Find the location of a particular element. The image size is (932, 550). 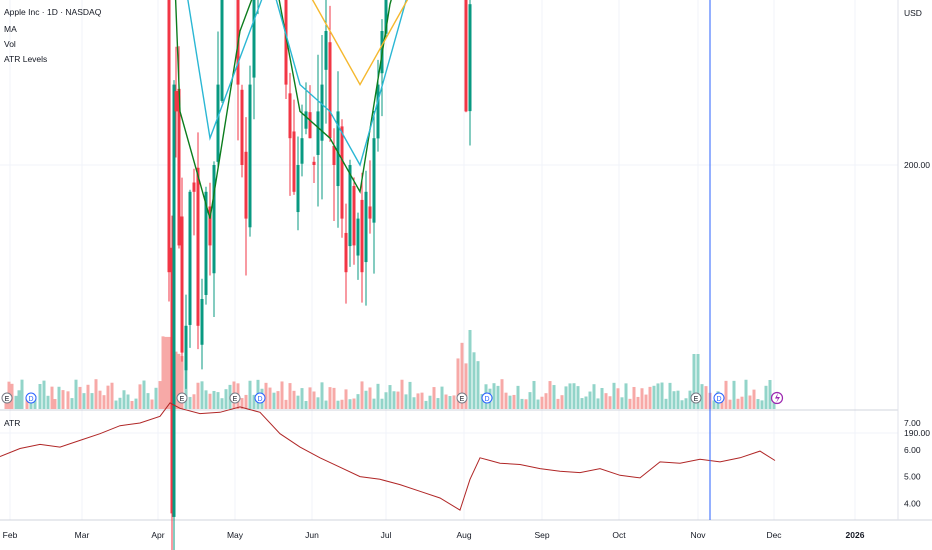

time-tick-10: Dec is located at coordinates (774, 535).